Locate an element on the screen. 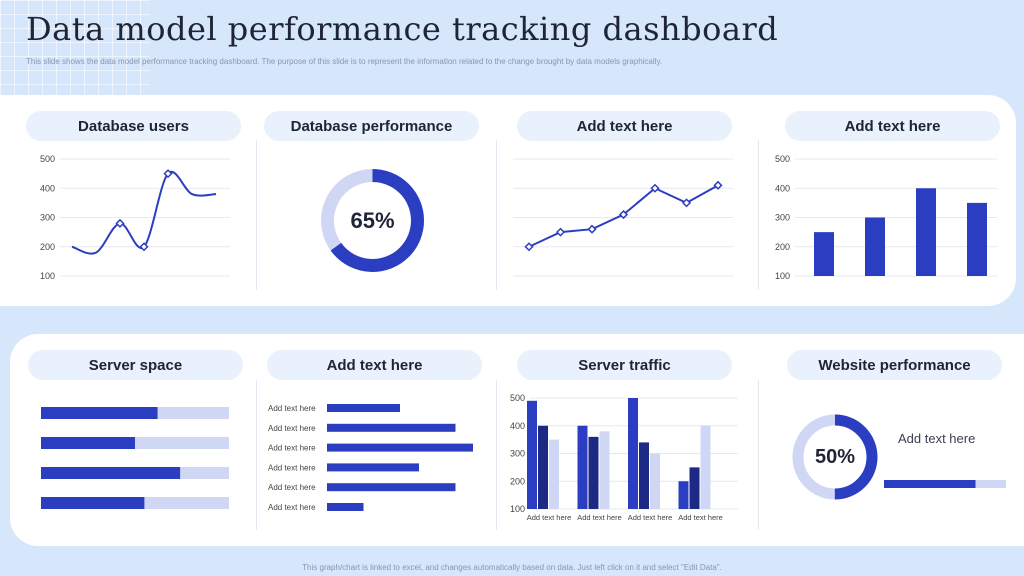 This screenshot has height=576, width=1024. card-title-add-text-2: Add text here is located at coordinates (892, 126).